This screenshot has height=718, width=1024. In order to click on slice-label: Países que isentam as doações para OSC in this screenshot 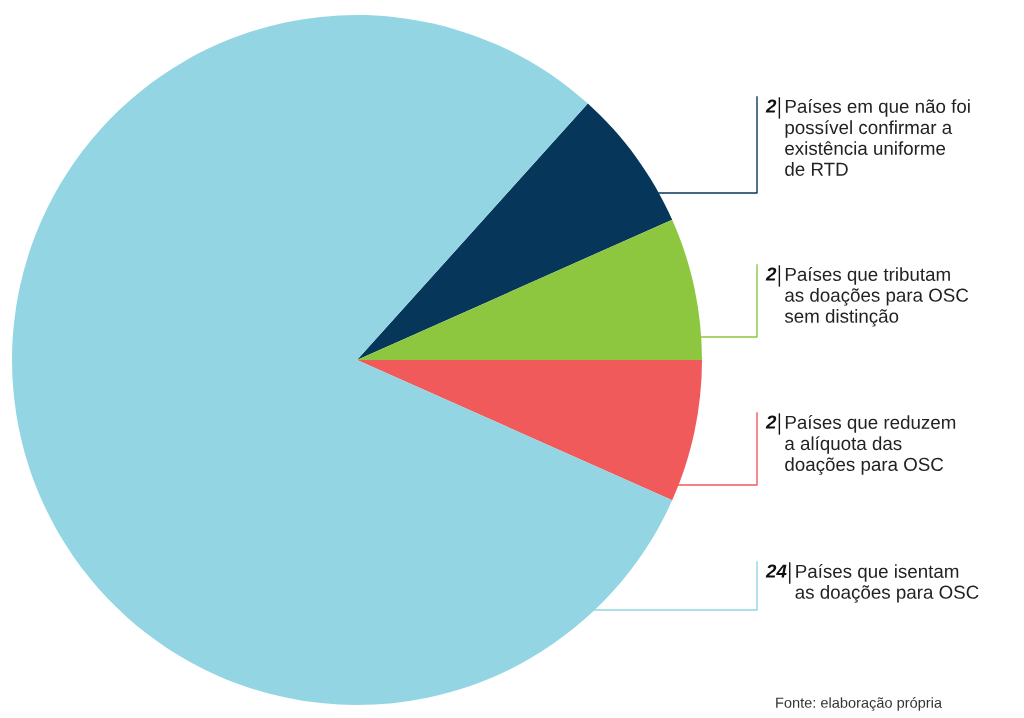, I will do `click(887, 583)`.